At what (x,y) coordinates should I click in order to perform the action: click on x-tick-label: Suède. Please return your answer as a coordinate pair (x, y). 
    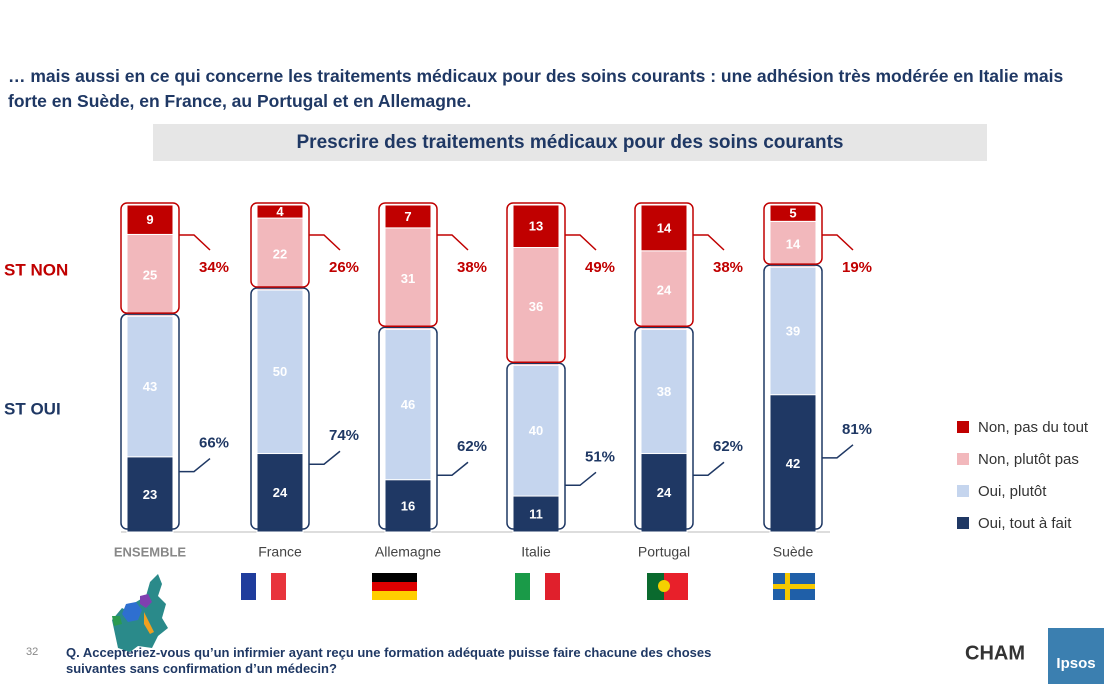
    Looking at the image, I should click on (793, 552).